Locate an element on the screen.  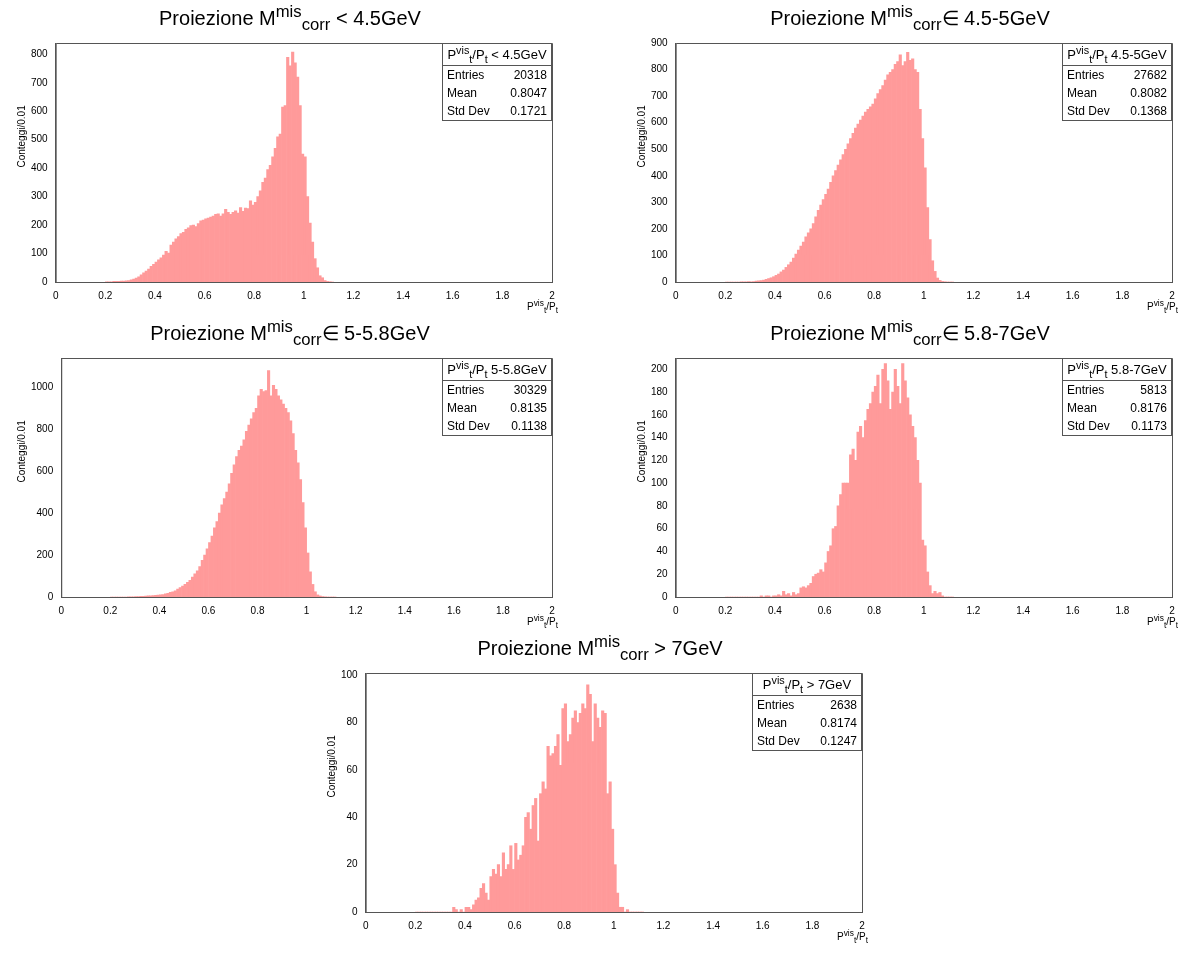
annotation: P$^{vis}$$_{t}$/P$_{t}$ > 7GeV is located at coordinates (807, 685).